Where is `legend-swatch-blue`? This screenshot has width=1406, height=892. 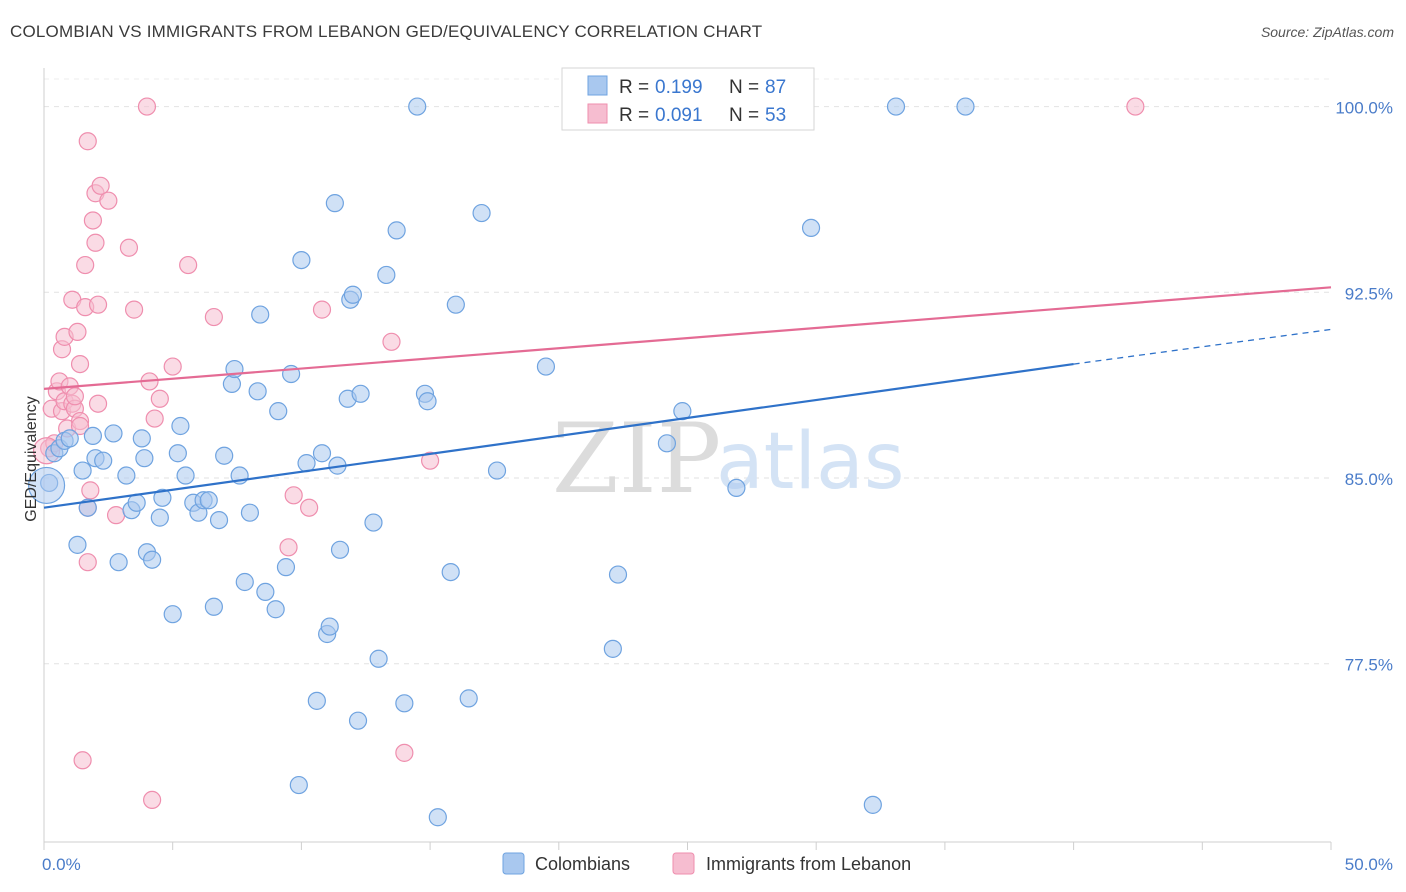 legend-swatch-blue is located at coordinates (597, 85).